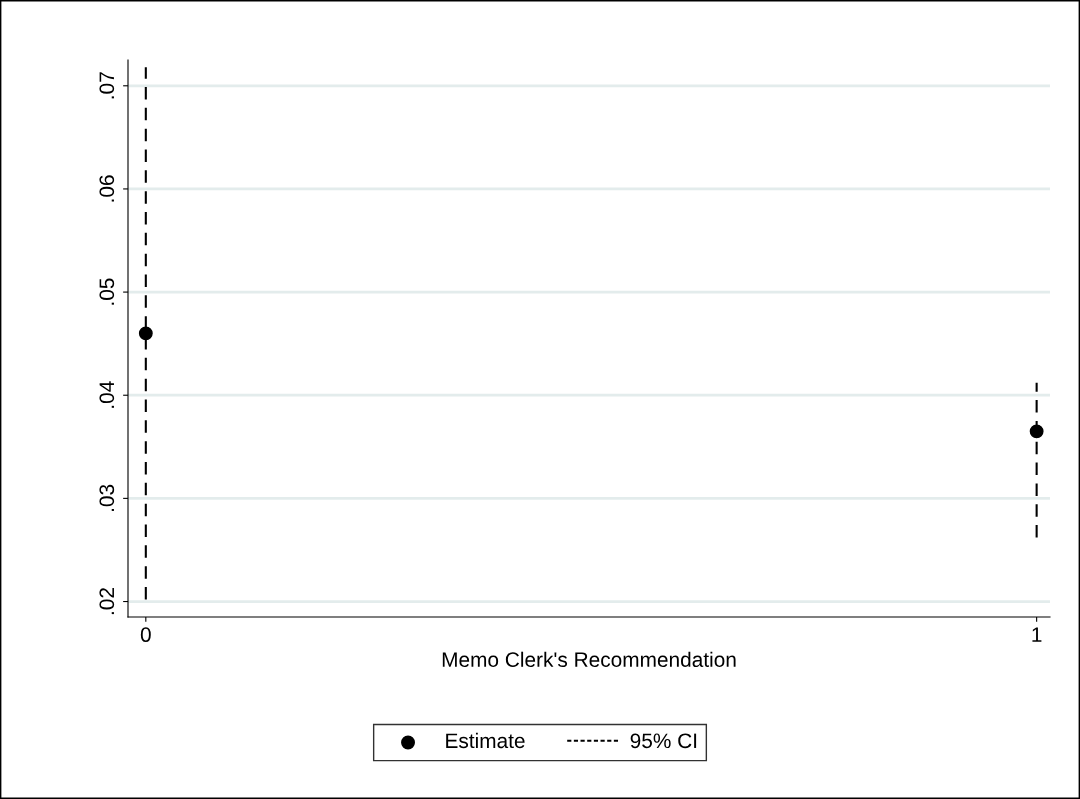  I want to click on legend-label: Estimate, so click(485, 740).